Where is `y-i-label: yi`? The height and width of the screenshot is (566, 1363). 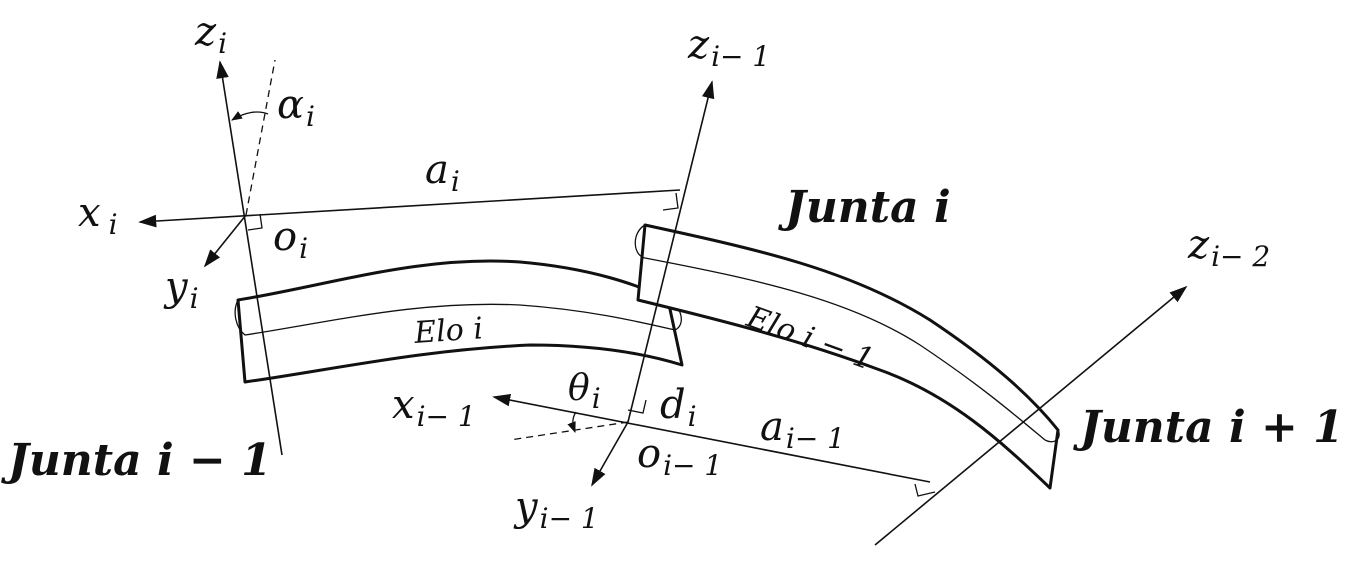 y-i-label: yi is located at coordinates (181, 289).